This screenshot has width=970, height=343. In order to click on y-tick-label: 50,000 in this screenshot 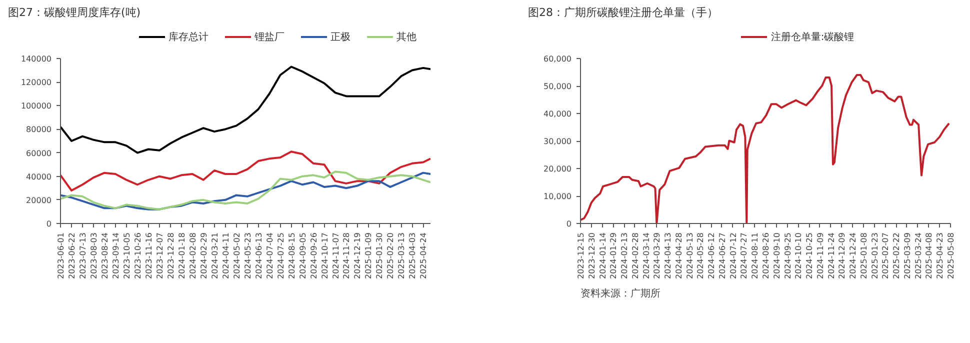, I will do `click(558, 86)`.